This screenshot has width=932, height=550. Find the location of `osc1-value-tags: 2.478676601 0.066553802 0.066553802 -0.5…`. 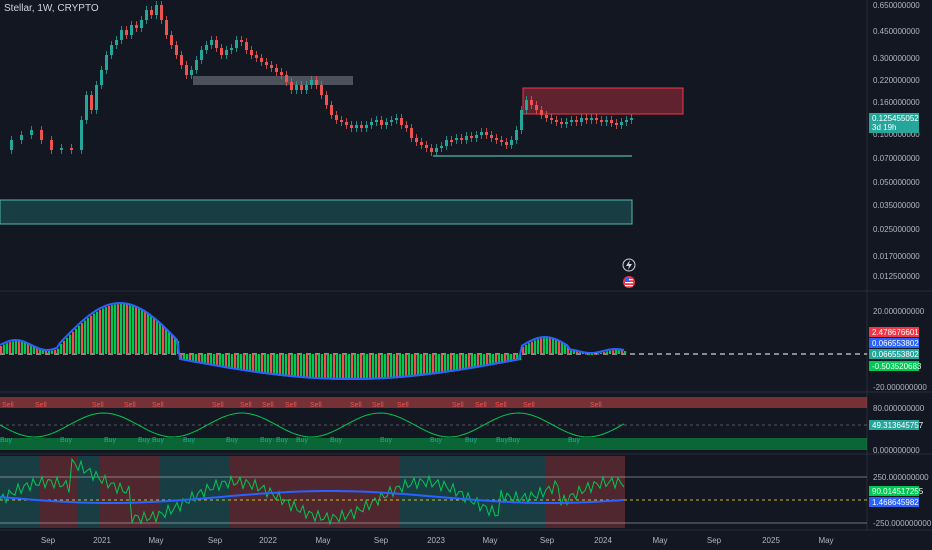

osc1-value-tags: 2.478676601 0.066553802 0.066553802 -0.5… is located at coordinates (895, 349).